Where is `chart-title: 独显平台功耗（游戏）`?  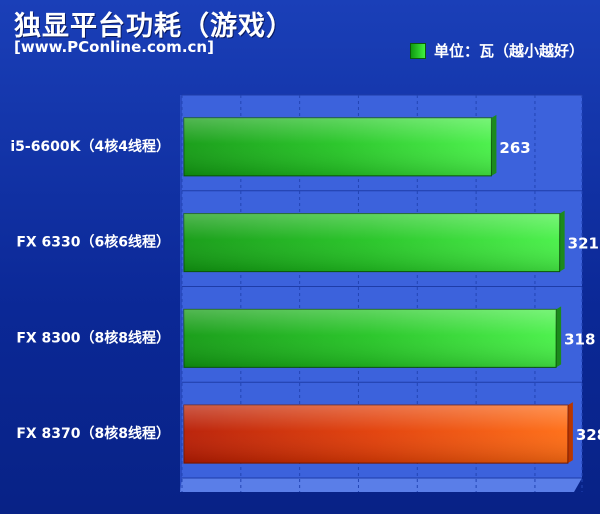
chart-title: 独显平台功耗（游戏） is located at coordinates (154, 26).